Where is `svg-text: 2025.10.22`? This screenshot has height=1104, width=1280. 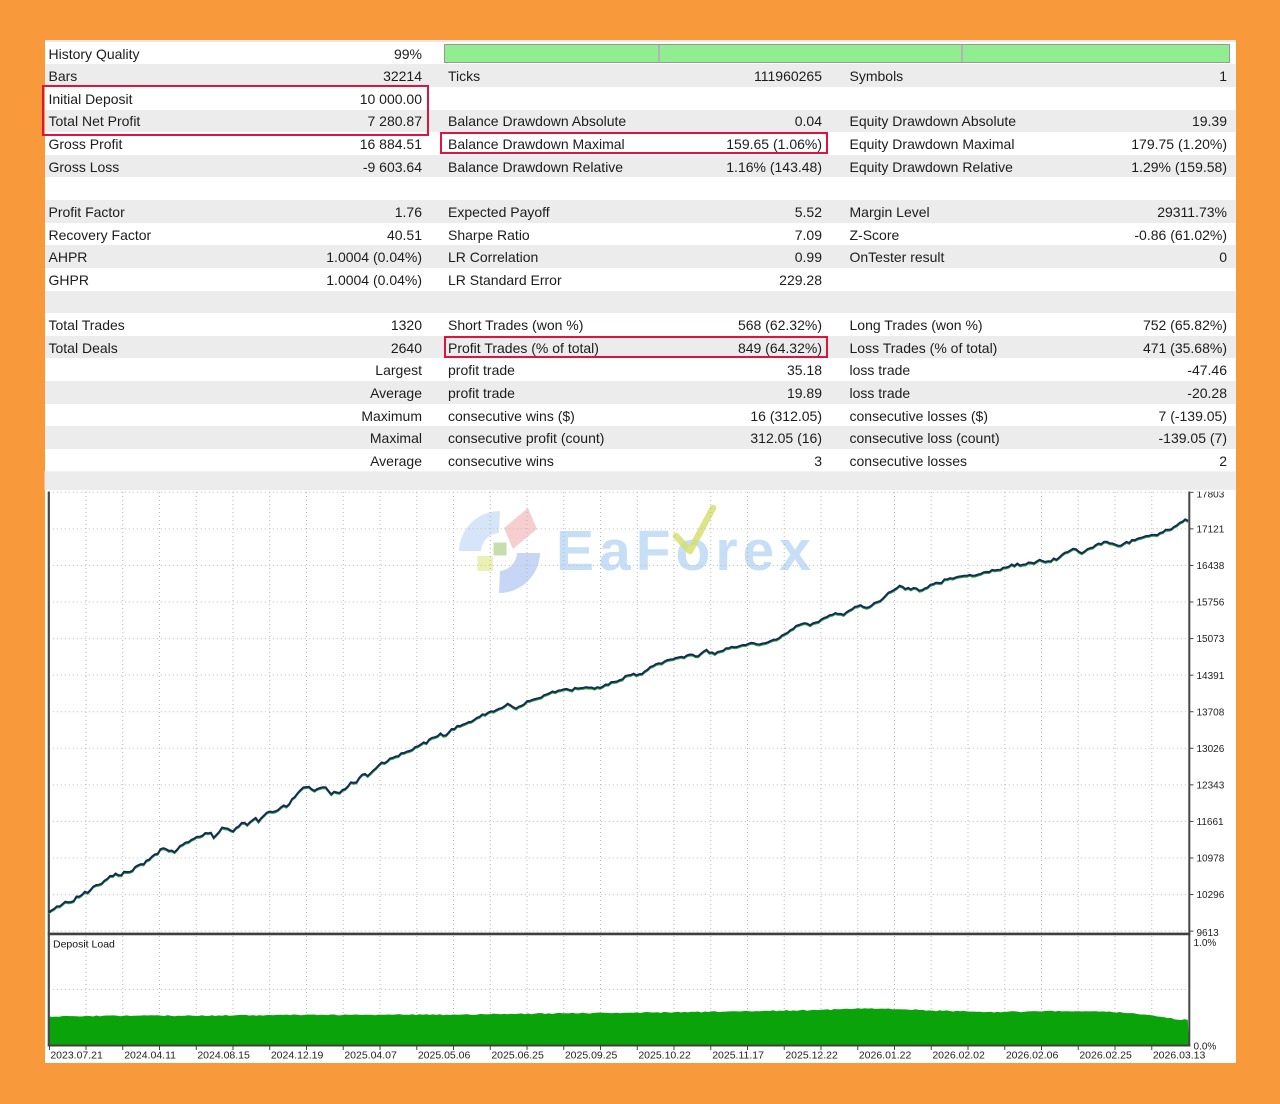 svg-text: 2025.10.22 is located at coordinates (664, 1056).